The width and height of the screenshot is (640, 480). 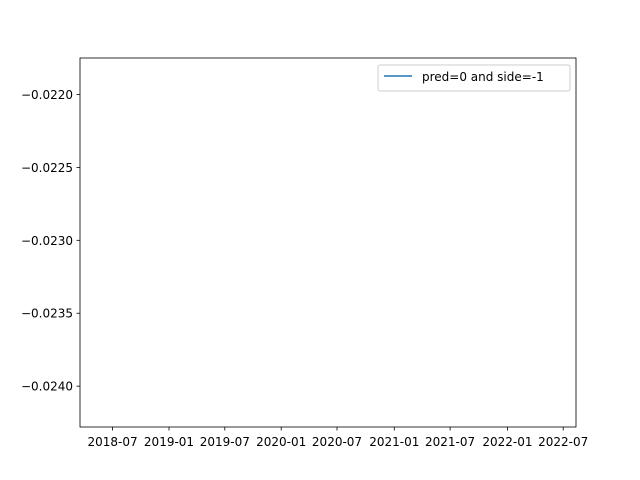 What do you see at coordinates (47, 241) in the screenshot?
I see `y-tick-label: −0.0230` at bounding box center [47, 241].